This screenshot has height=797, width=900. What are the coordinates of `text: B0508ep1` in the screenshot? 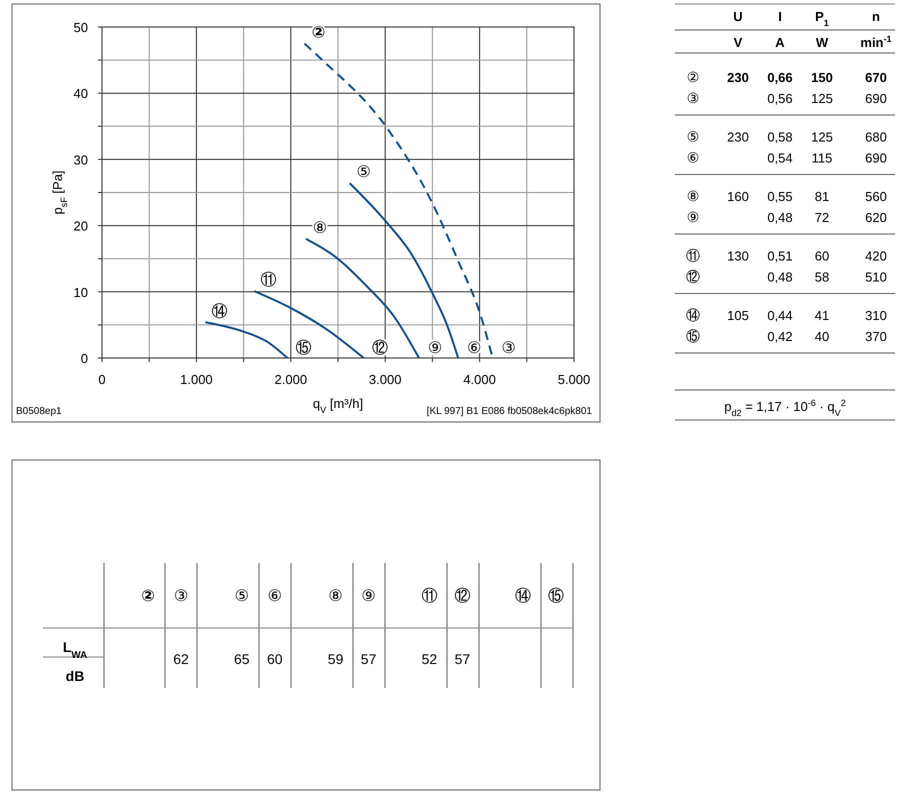 It's located at (39, 411).